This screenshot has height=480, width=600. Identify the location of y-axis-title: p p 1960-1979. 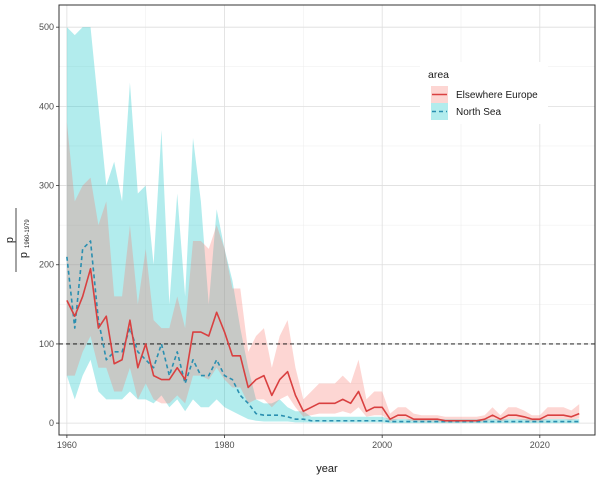
(17, 240).